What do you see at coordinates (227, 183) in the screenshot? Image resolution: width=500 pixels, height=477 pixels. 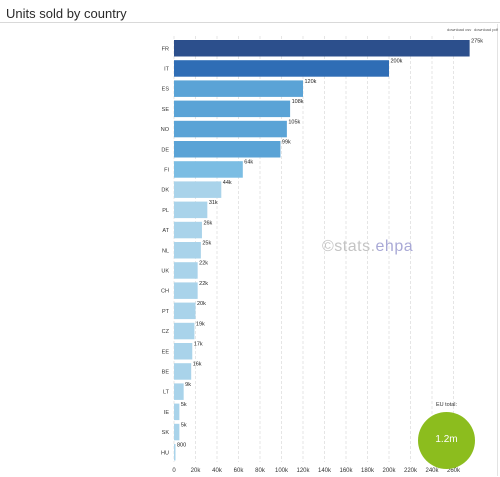 I see `value-label: 44k` at bounding box center [227, 183].